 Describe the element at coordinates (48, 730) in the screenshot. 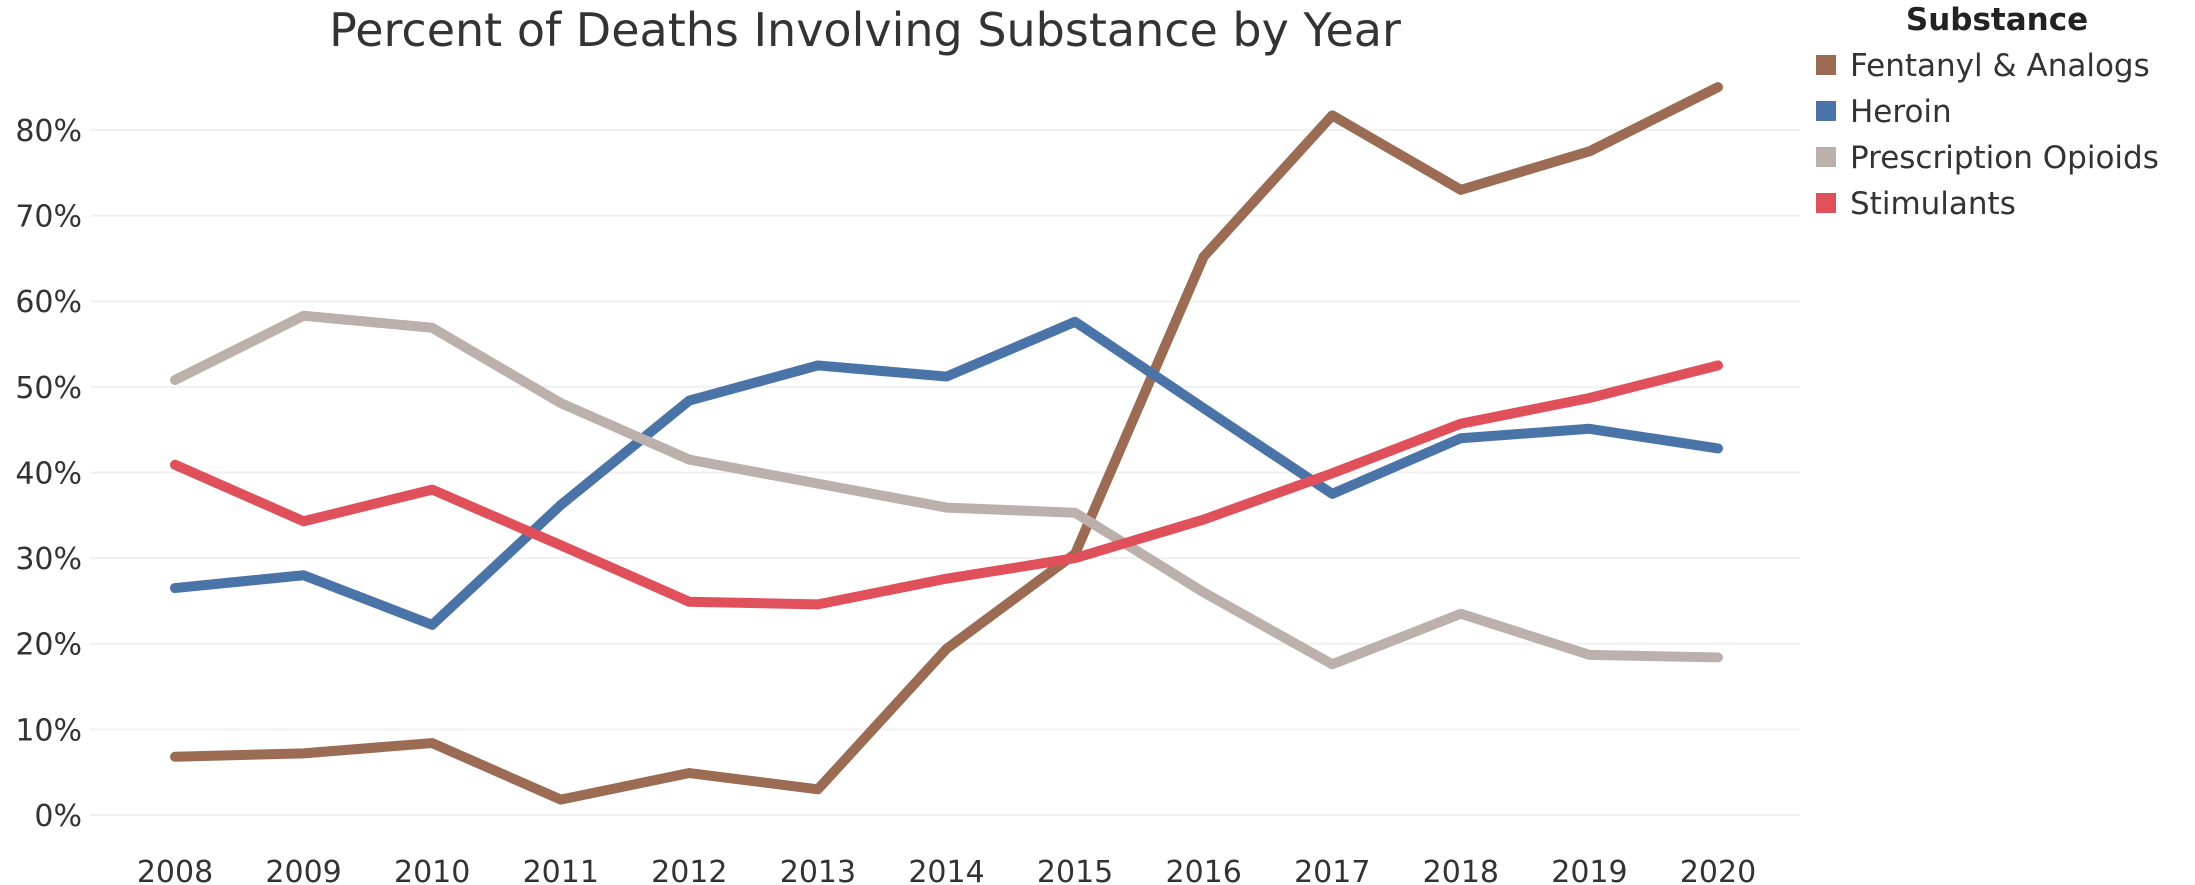

I see `y-tick-label: 10%` at that location.